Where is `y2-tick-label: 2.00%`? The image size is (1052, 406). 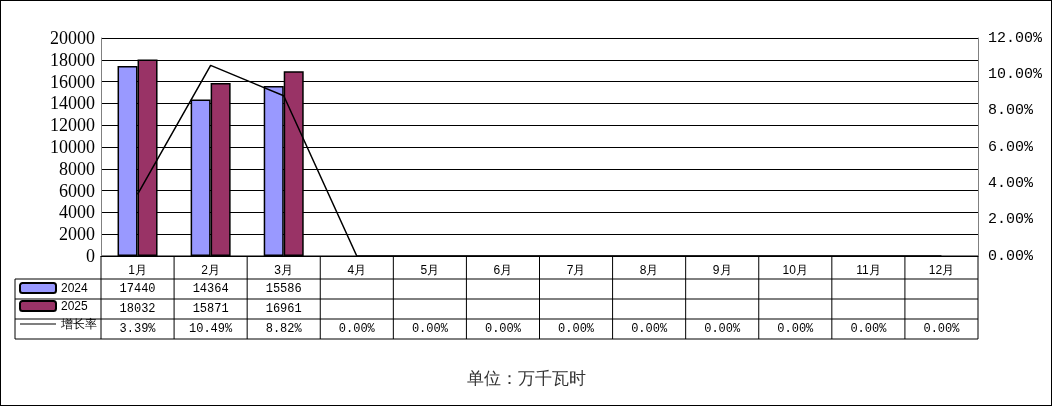
y2-tick-label: 2.00% is located at coordinates (1011, 220).